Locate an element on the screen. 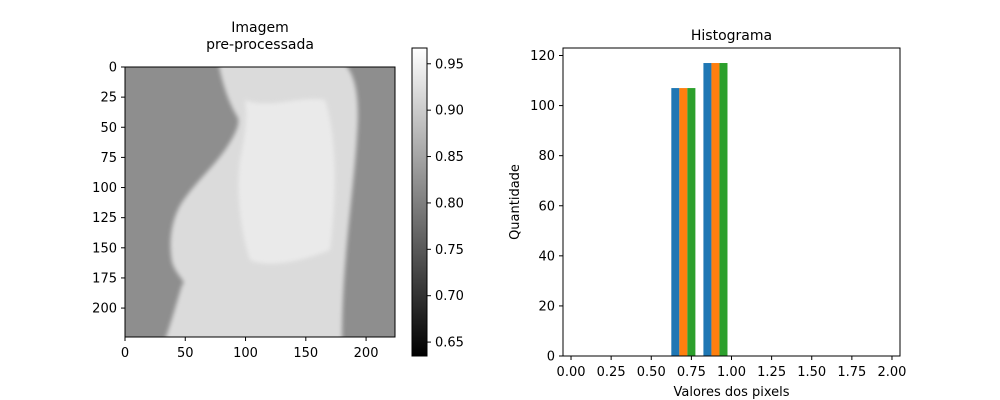 The width and height of the screenshot is (1000, 400). colorbar-tick-label: 0.65 is located at coordinates (449, 343).